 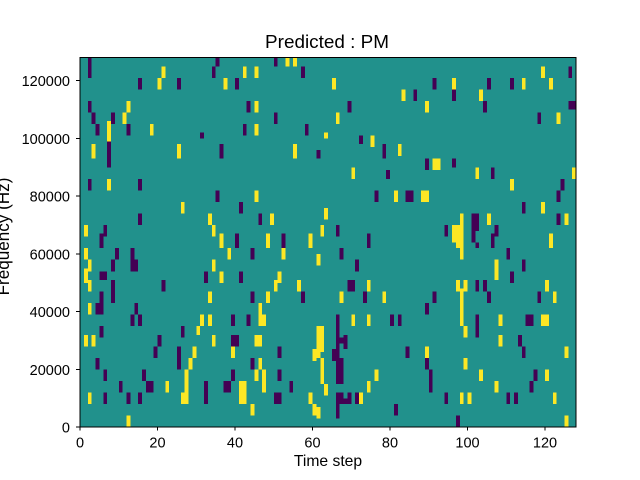 What do you see at coordinates (467, 444) in the screenshot?
I see `svg-text: 100` at bounding box center [467, 444].